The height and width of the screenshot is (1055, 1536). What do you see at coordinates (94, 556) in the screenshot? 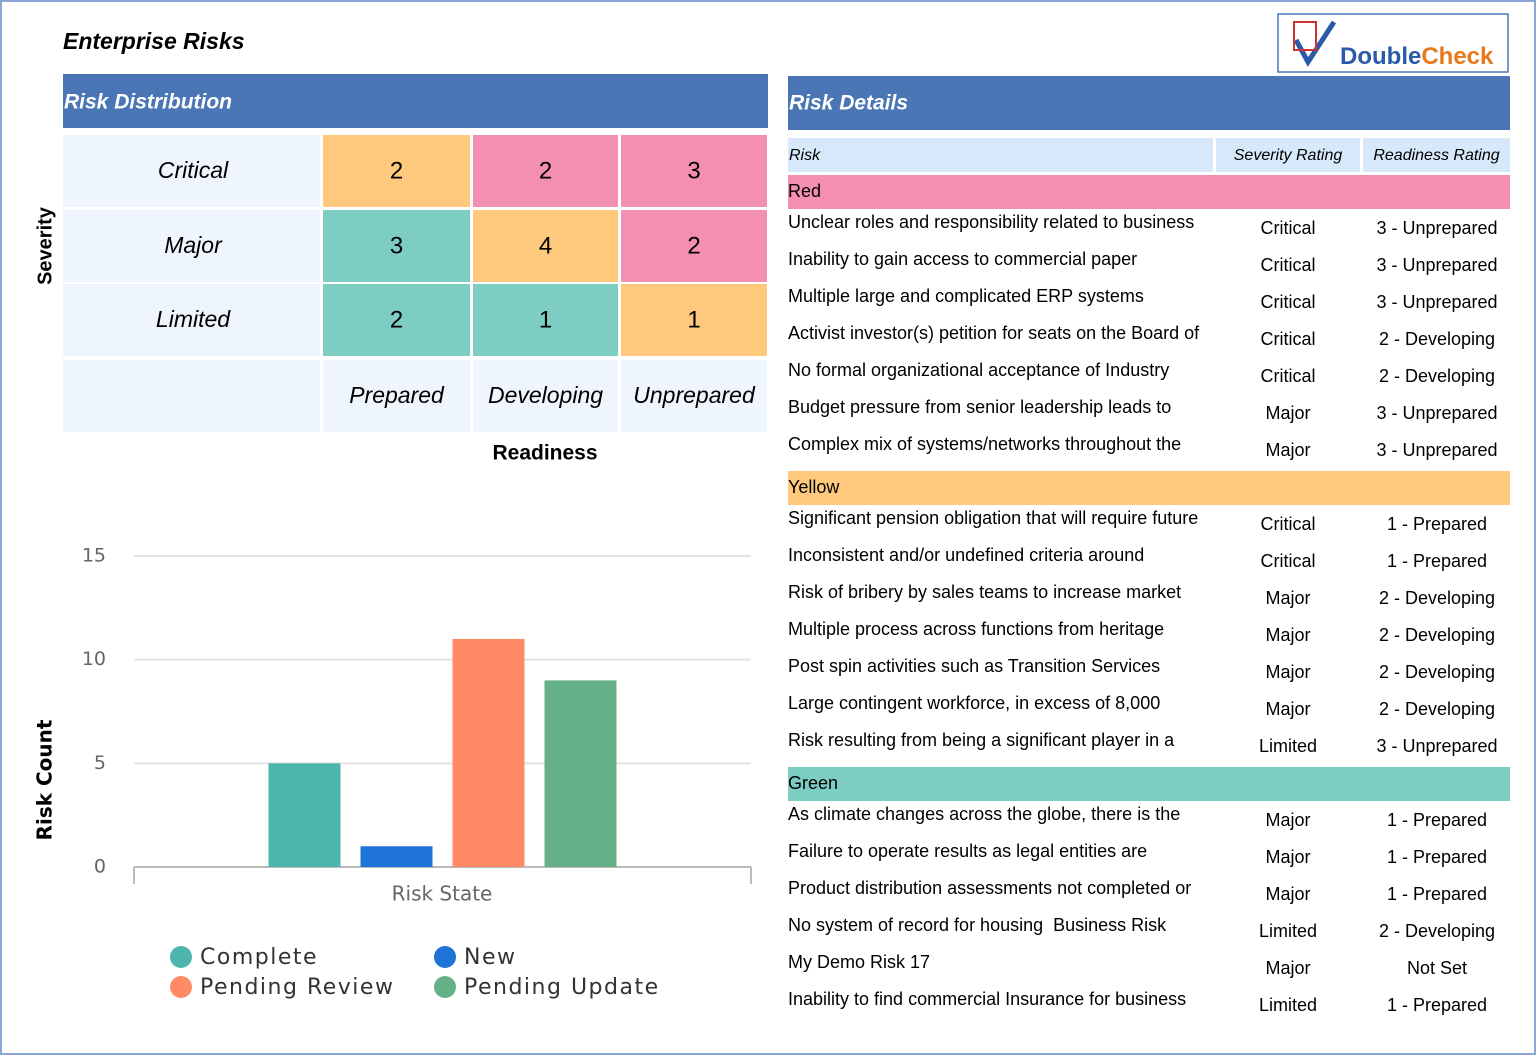
I see `y-tick-label: 15` at bounding box center [94, 556].